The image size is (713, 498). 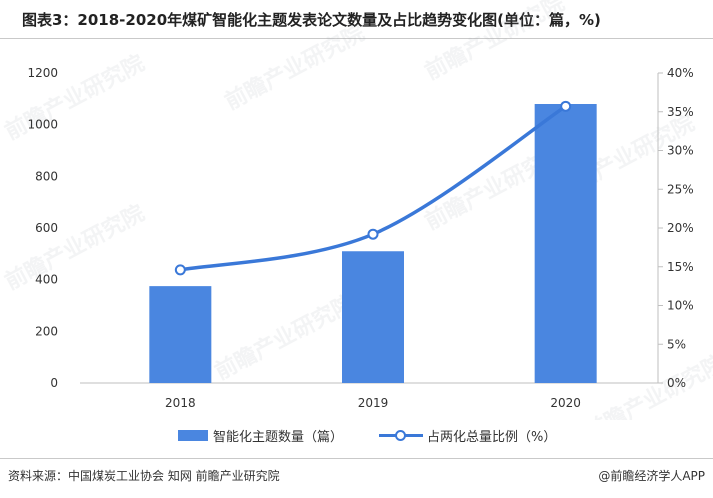 What do you see at coordinates (46, 280) in the screenshot?
I see `left-tick-label: 400` at bounding box center [46, 280].